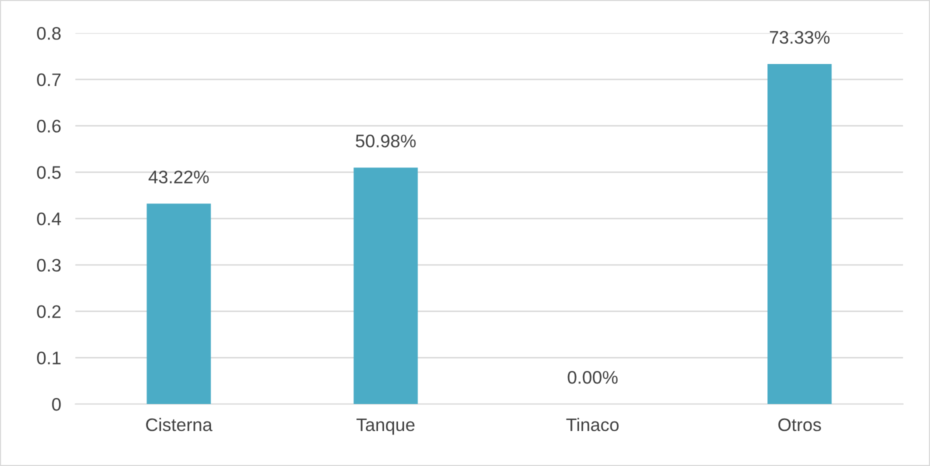 The image size is (930, 466). What do you see at coordinates (49, 358) in the screenshot?
I see `y-tick-label: 0.1` at bounding box center [49, 358].